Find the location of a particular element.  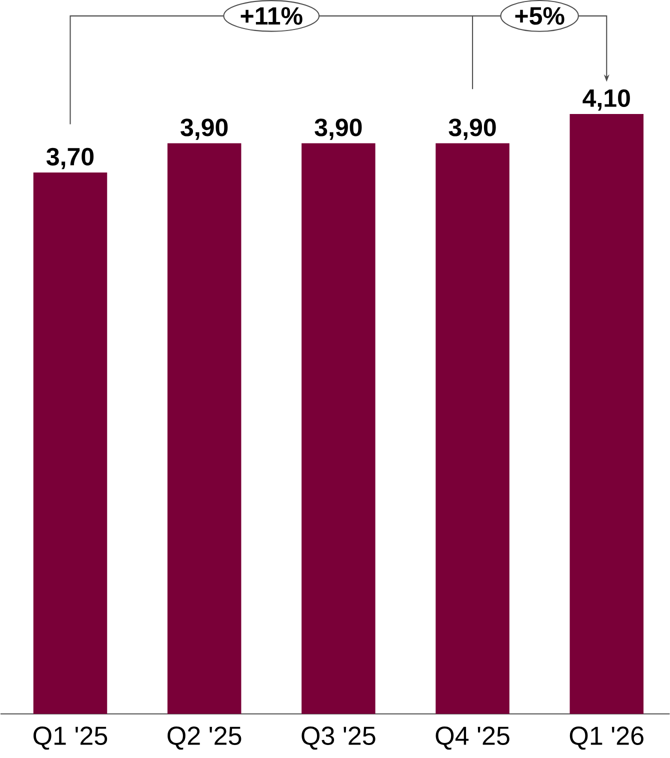

text: +5% is located at coordinates (539, 16).